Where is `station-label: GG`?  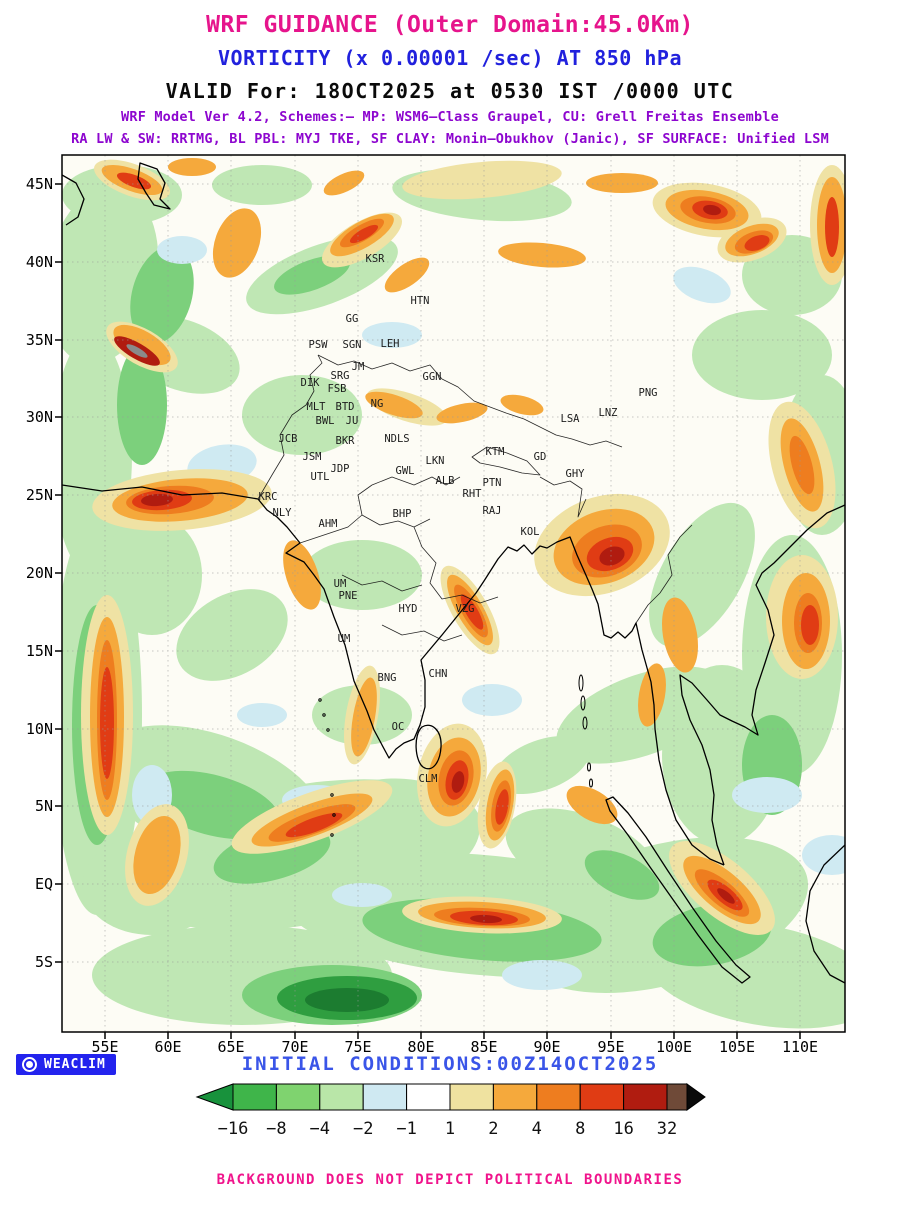
station-label: GG is located at coordinates (352, 319).